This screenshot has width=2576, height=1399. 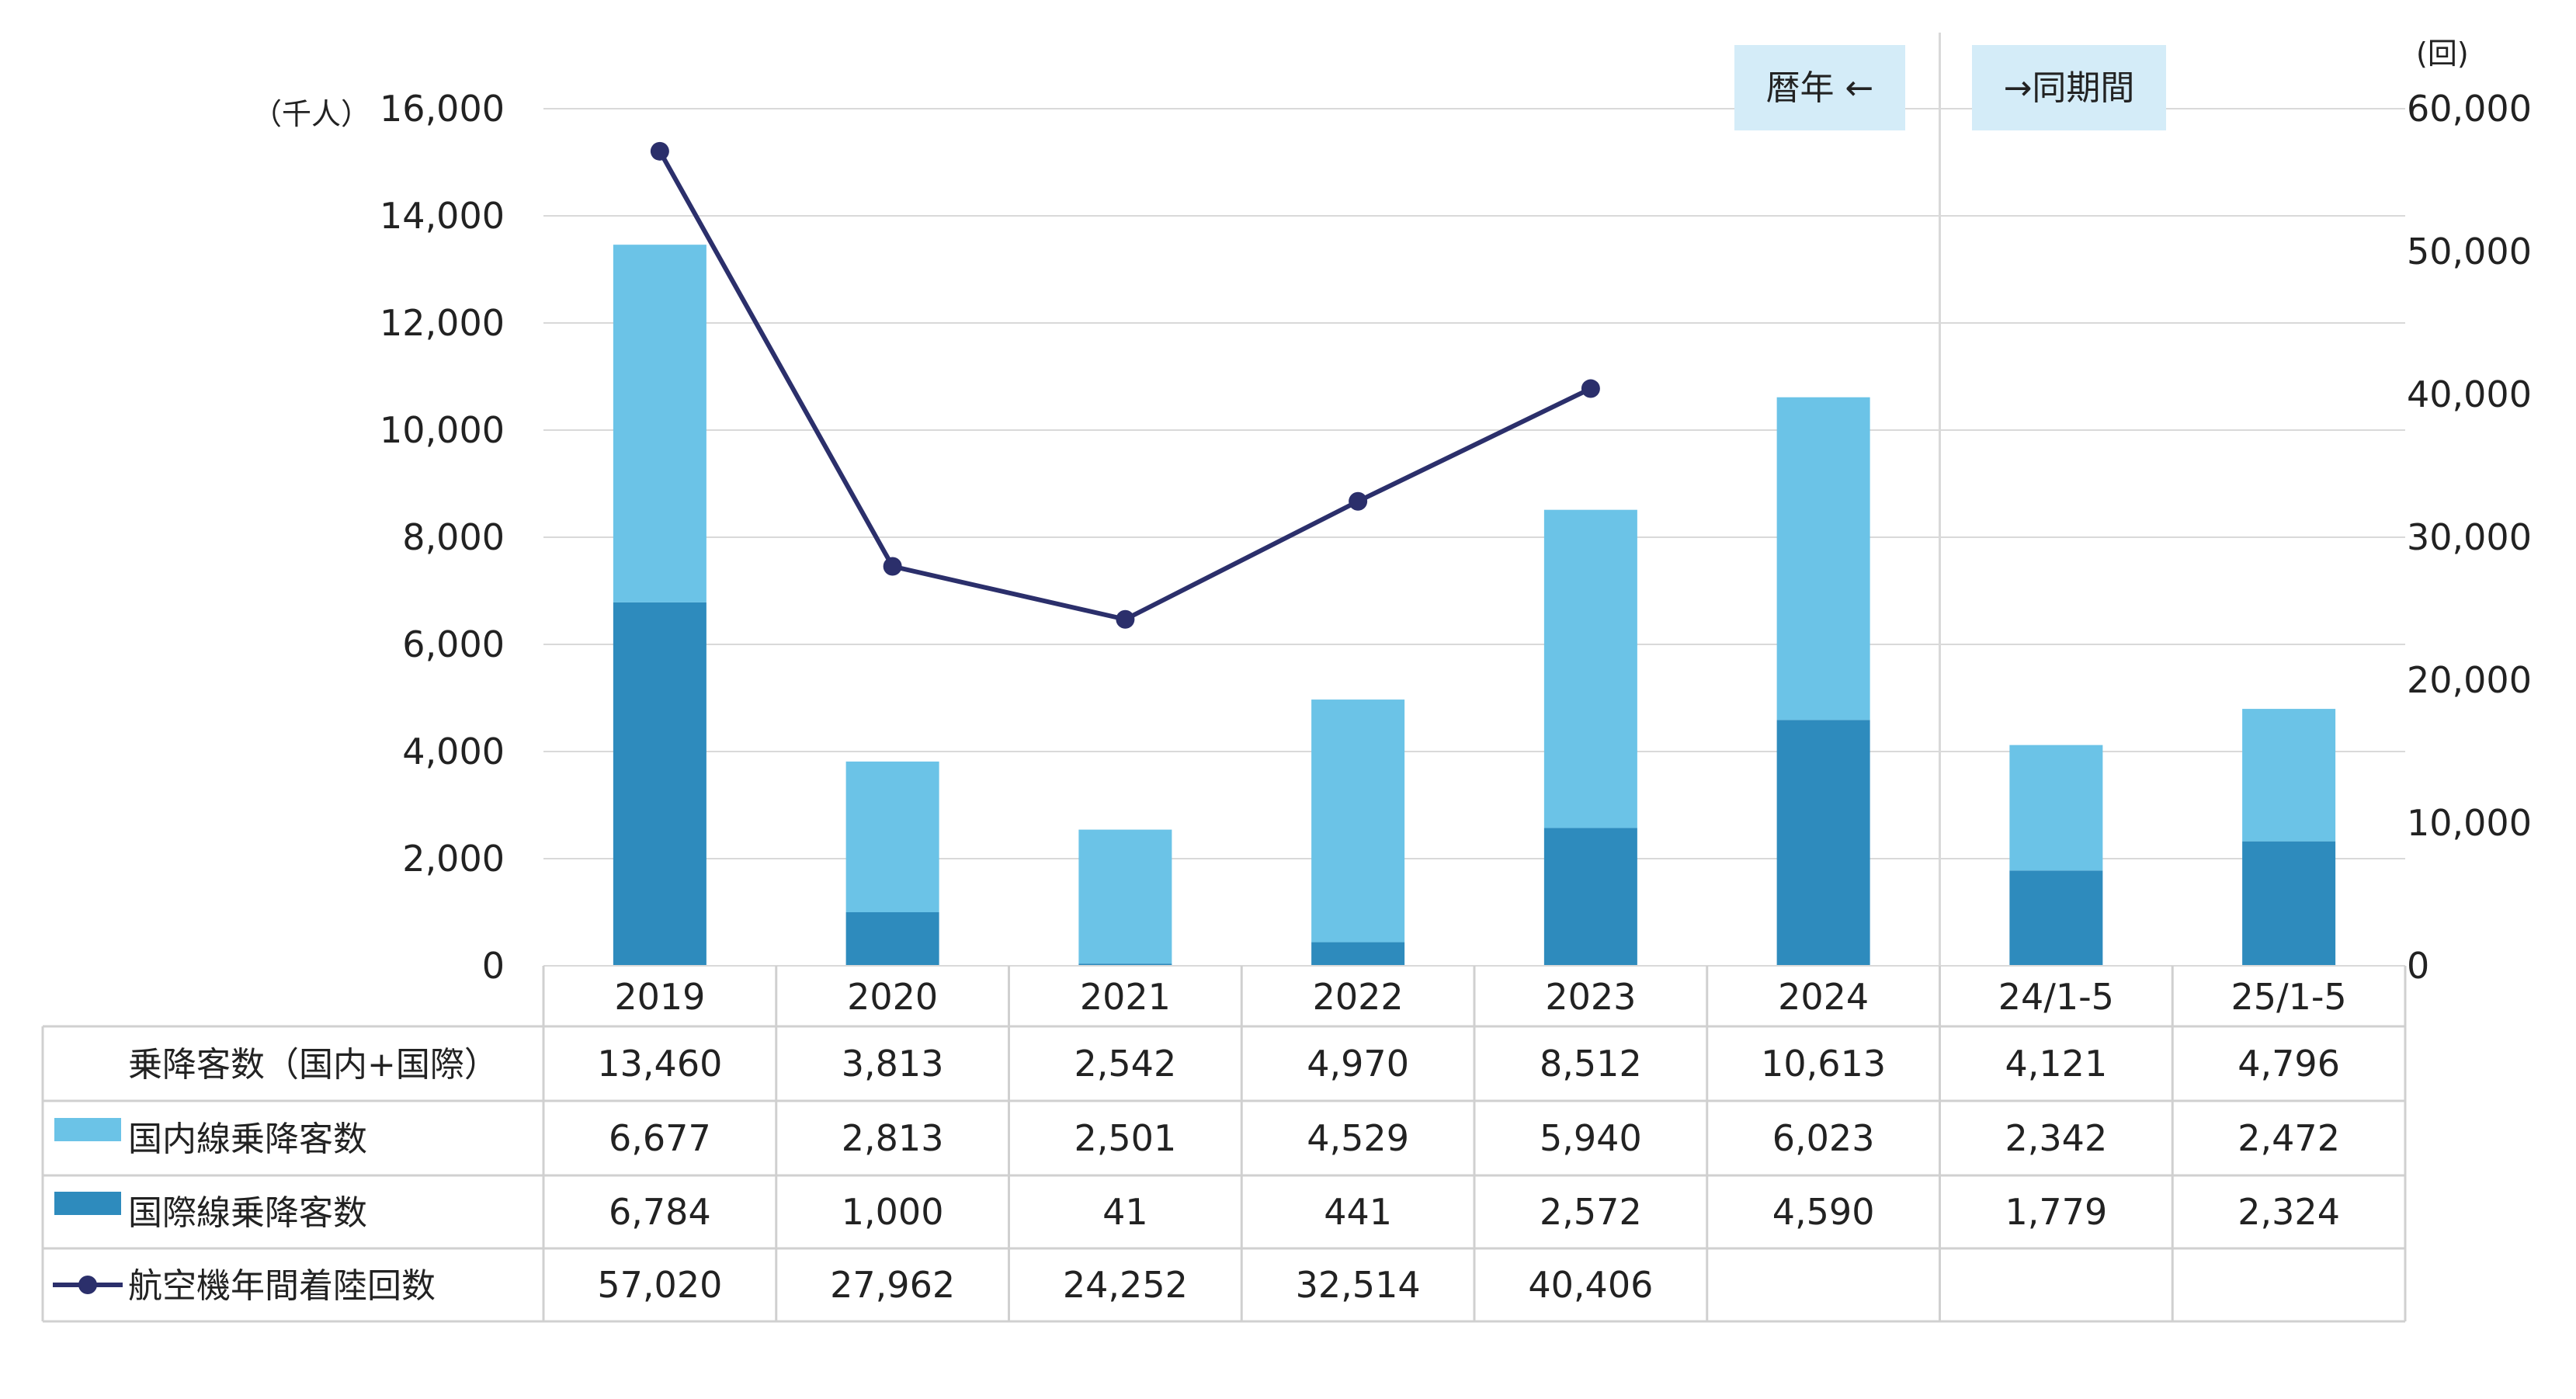 I want to click on series-line-landings, so click(x=1125, y=386).